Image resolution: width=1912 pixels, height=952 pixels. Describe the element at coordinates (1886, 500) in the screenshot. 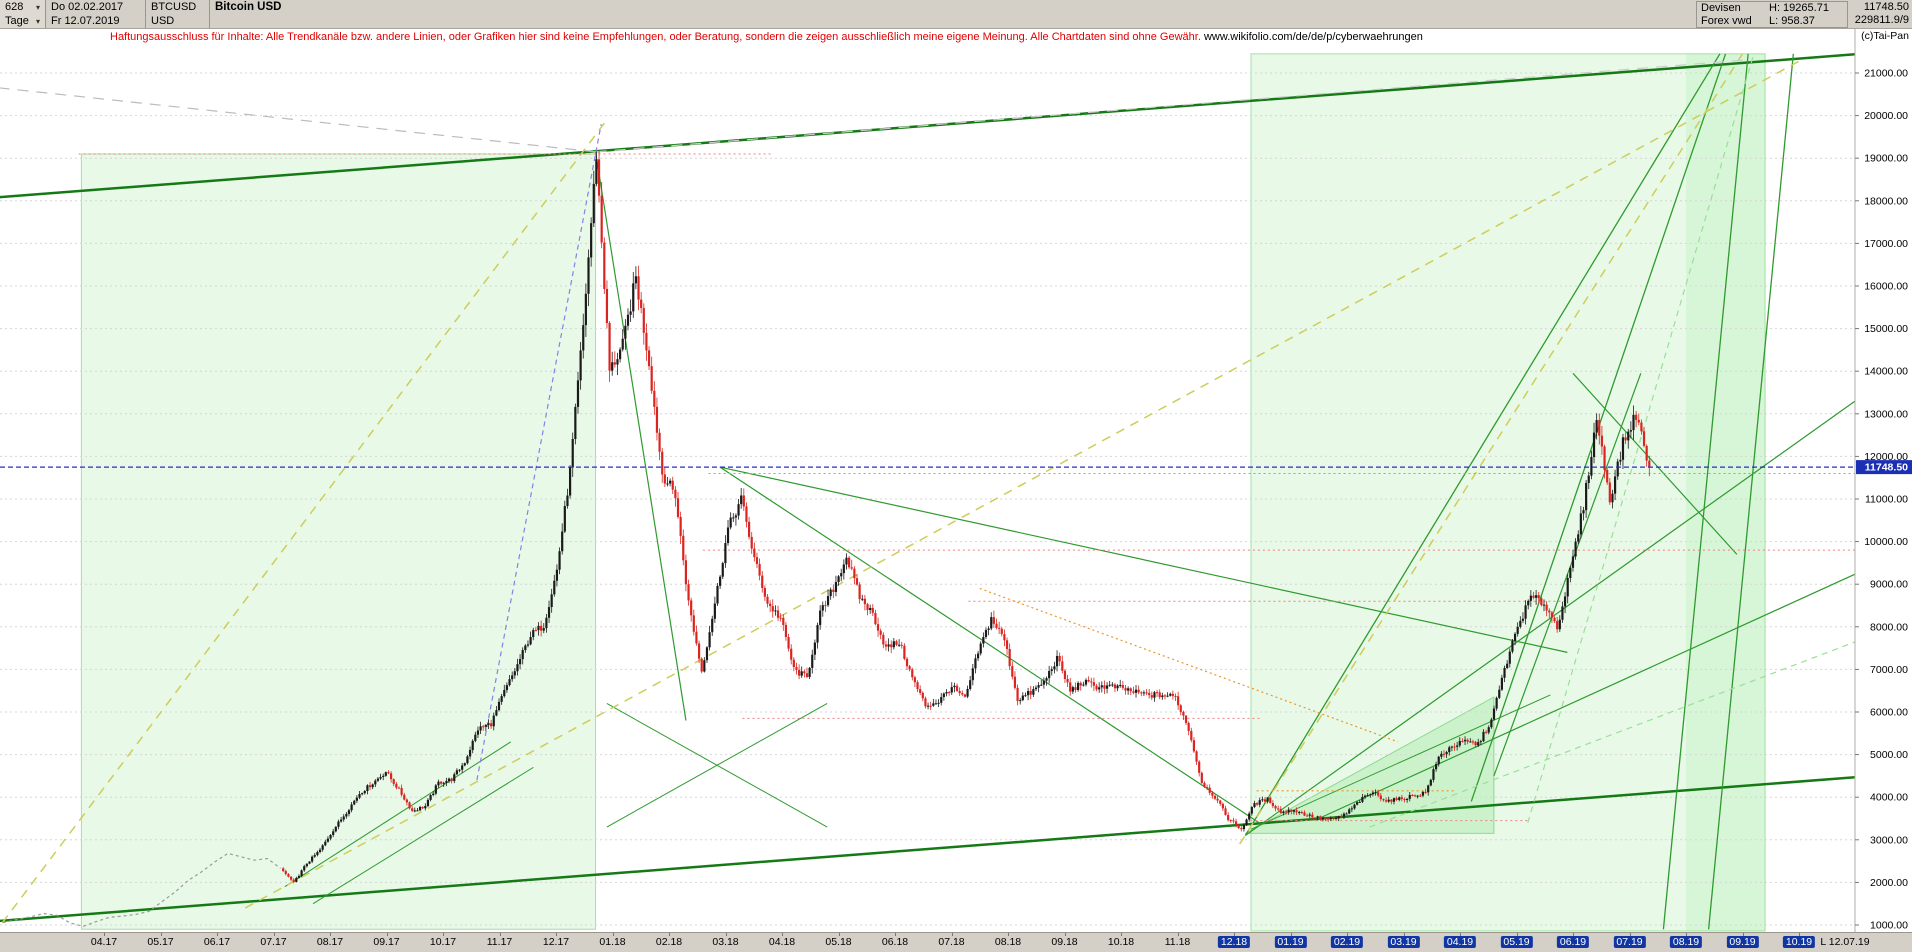

I see `y-axis-label: 11000.00` at that location.